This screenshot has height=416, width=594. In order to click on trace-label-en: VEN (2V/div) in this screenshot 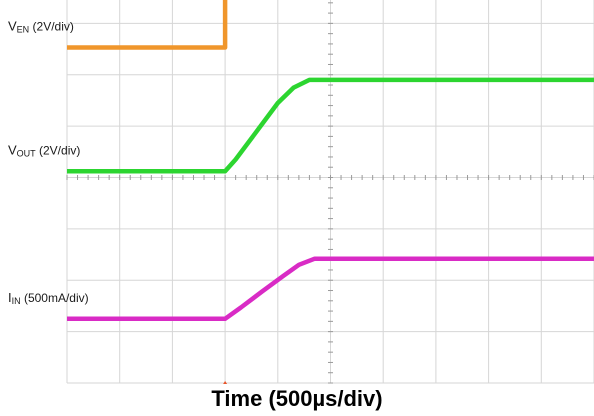, I will do `click(41, 27)`.